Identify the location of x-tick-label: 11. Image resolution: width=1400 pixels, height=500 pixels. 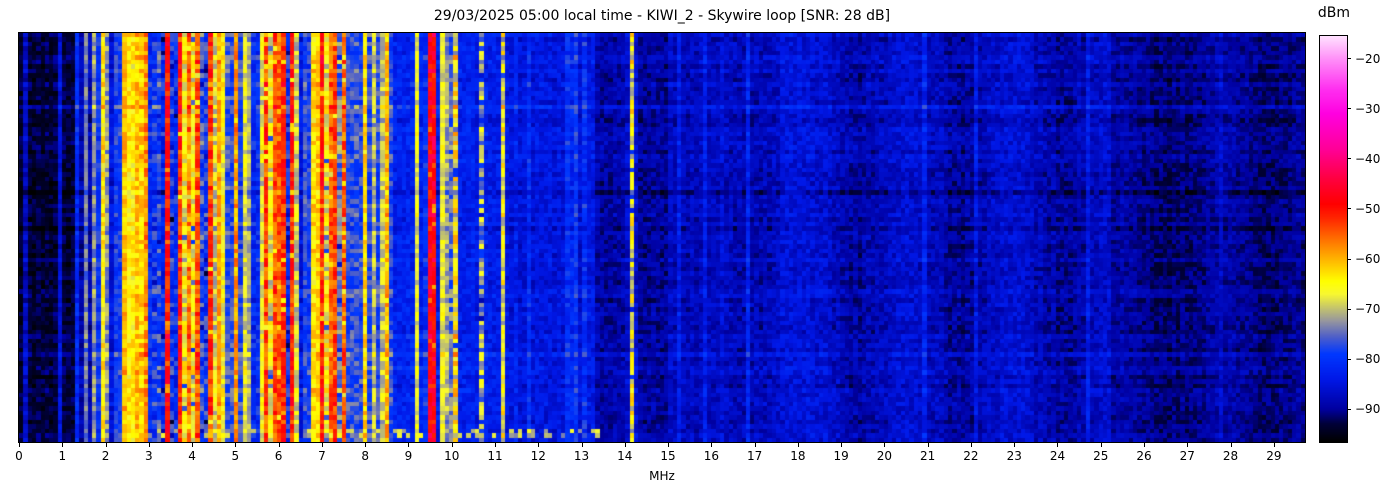
(495, 456).